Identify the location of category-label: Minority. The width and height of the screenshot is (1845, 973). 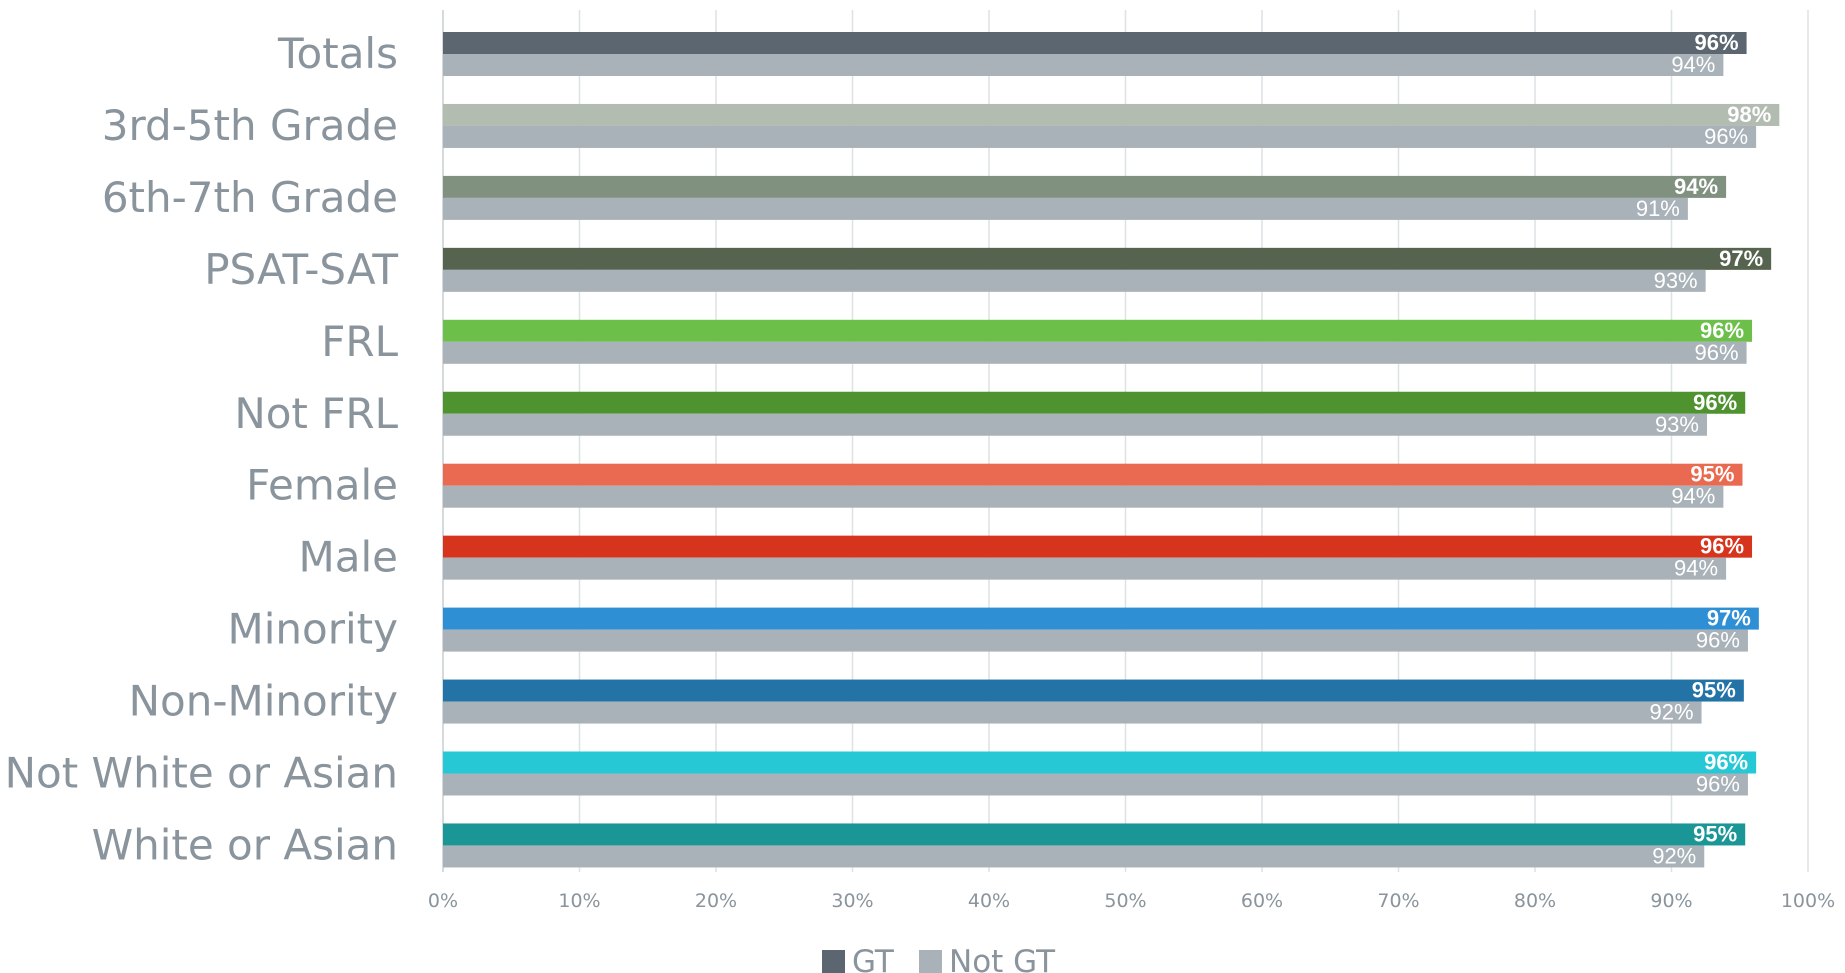
(313, 629).